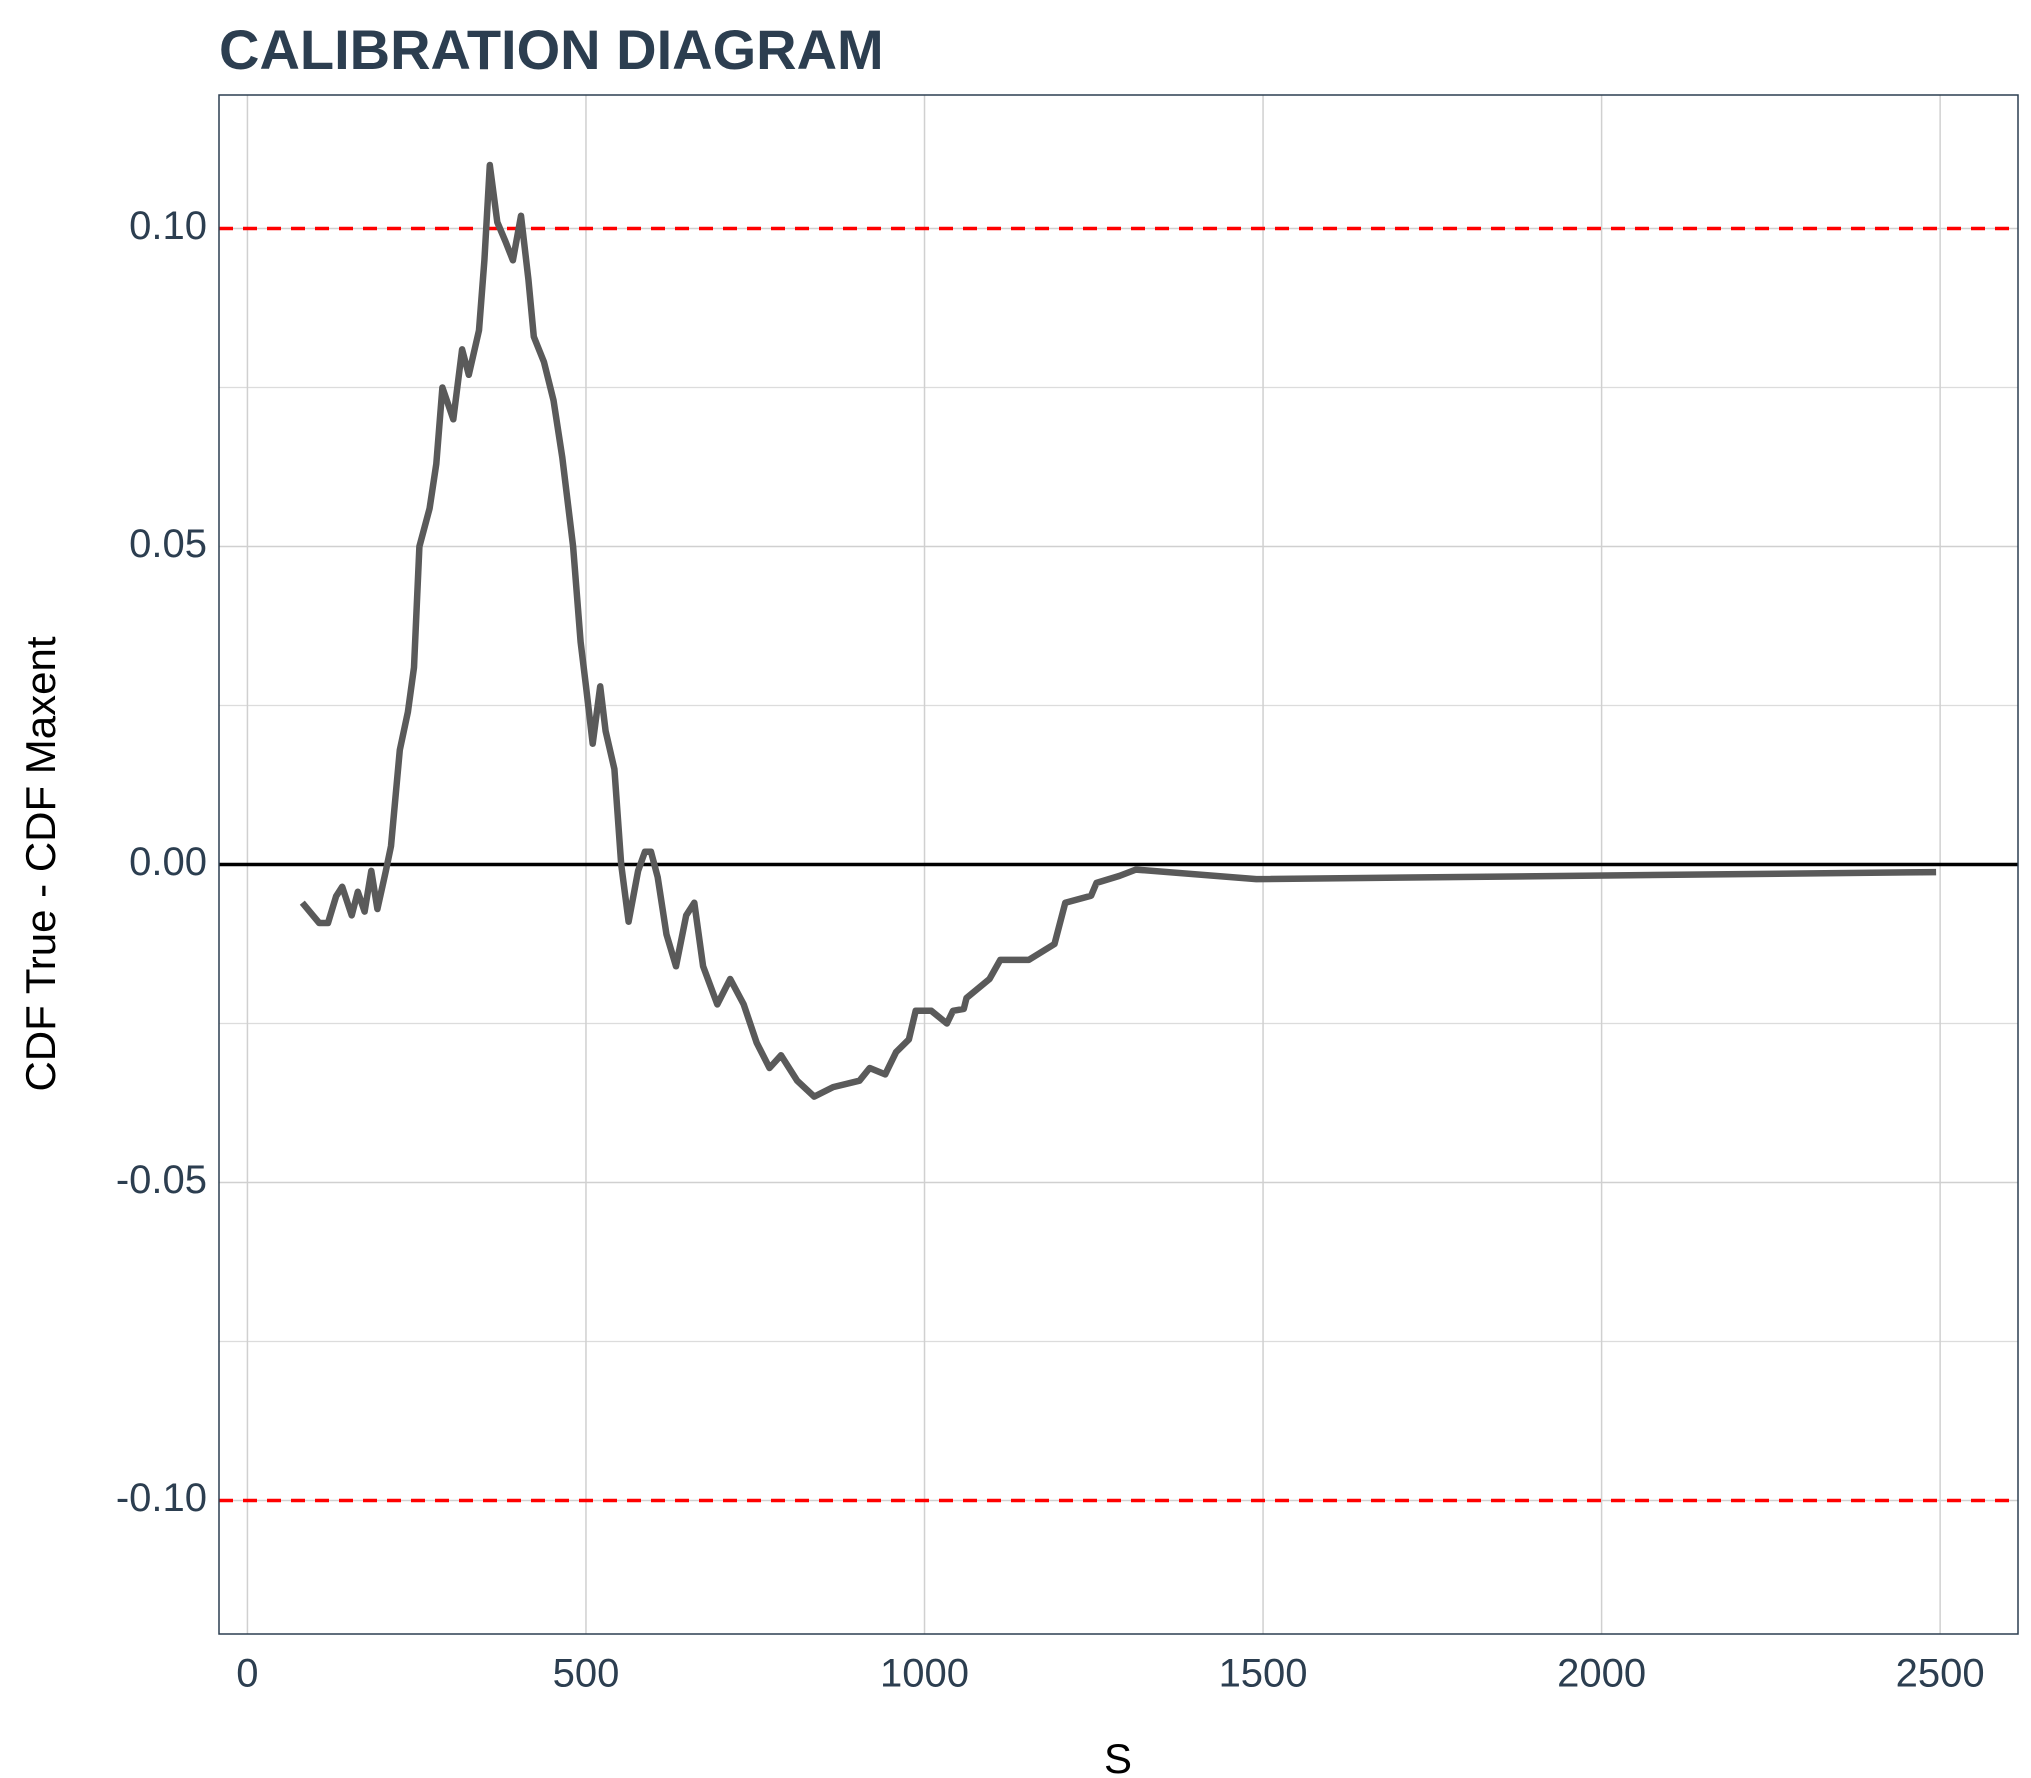 The image size is (2031, 1778). I want to click on y-axis-title: CDF True - CDF Maxent, so click(40, 863).